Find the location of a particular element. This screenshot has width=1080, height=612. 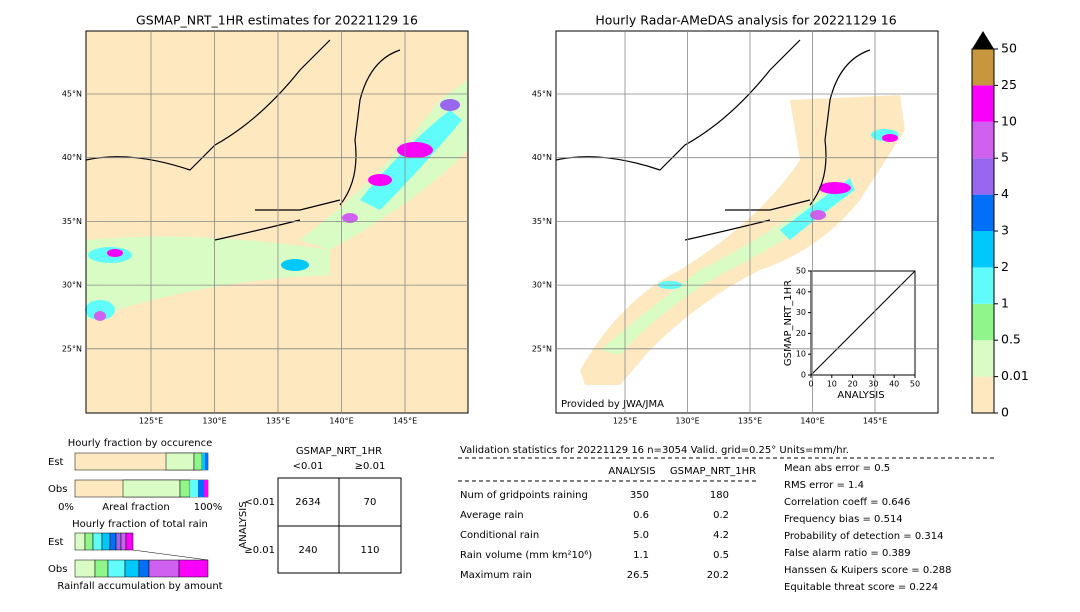

cell: 1.1 is located at coordinates (641, 555).